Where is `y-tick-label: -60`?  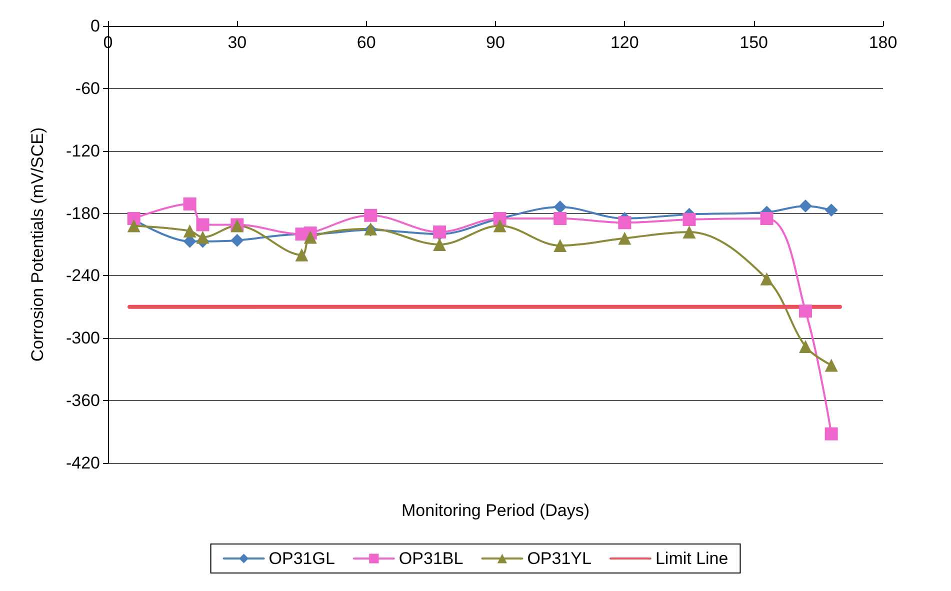
y-tick-label: -60 is located at coordinates (87, 88).